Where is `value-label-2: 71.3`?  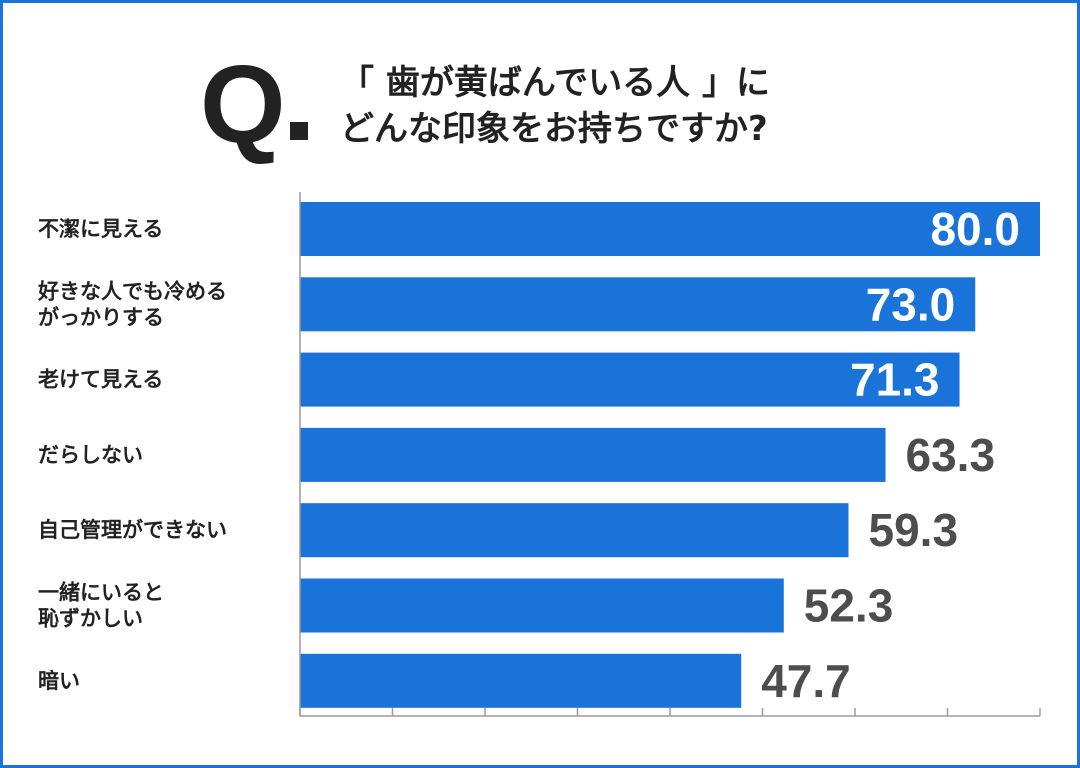 value-label-2: 71.3 is located at coordinates (895, 380).